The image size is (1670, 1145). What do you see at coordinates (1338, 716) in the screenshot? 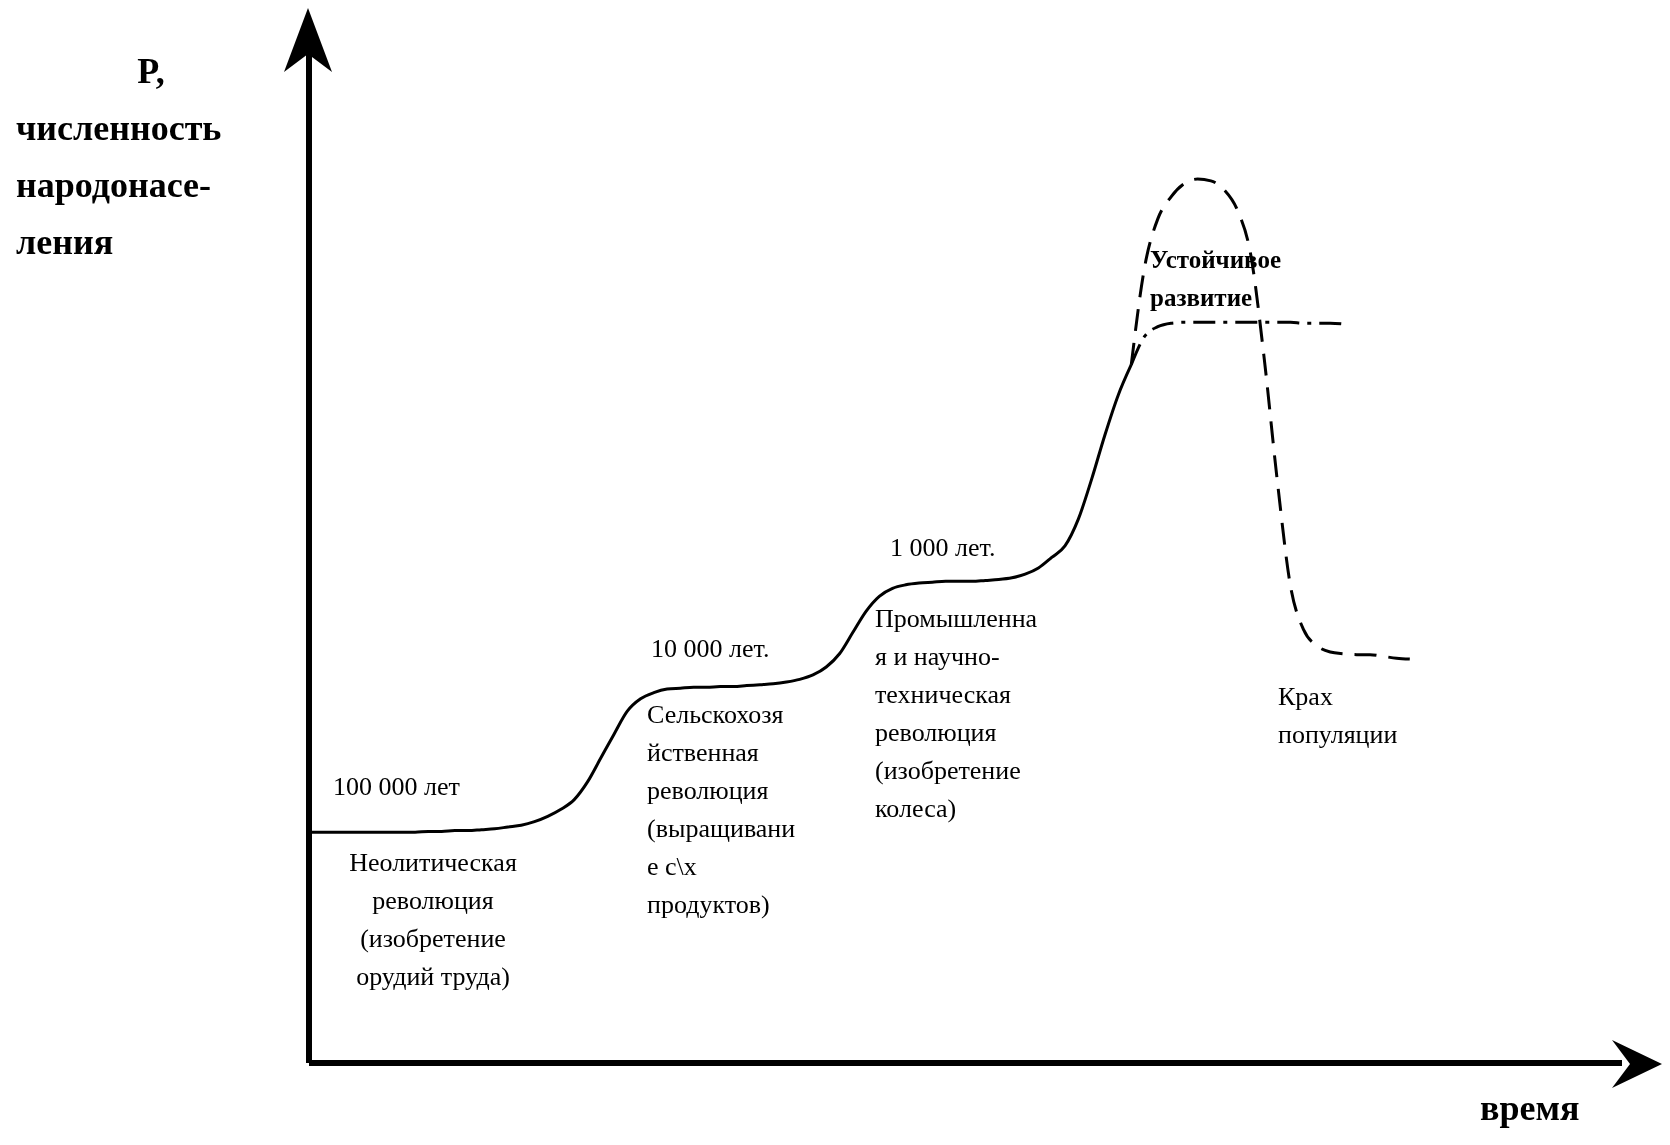
I see `annotation: Крах популяции` at bounding box center [1338, 716].